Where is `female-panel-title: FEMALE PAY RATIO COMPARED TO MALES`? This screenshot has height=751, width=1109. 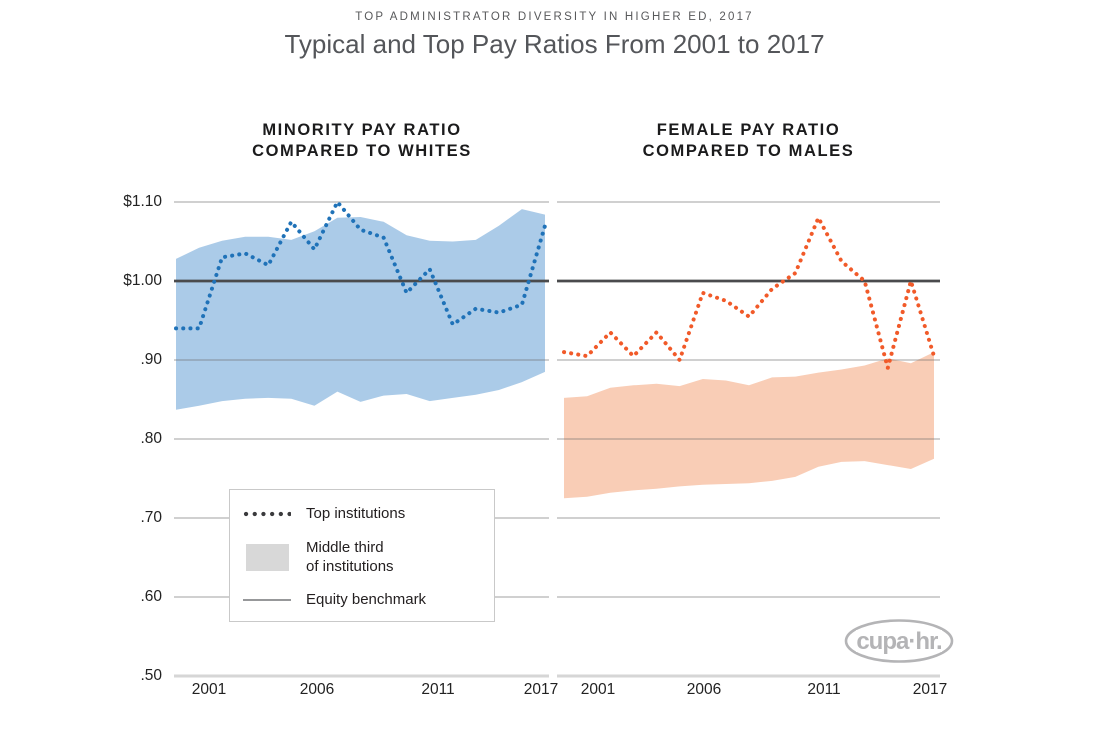 female-panel-title: FEMALE PAY RATIO COMPARED TO MALES is located at coordinates (748, 141).